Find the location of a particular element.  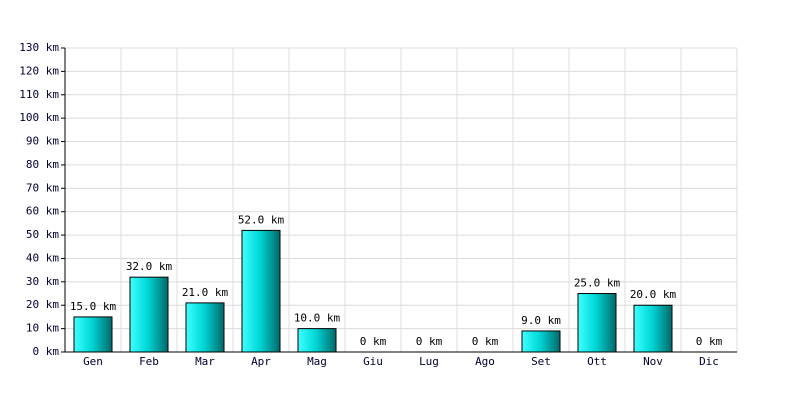

value-label: 25.0 km is located at coordinates (597, 283).